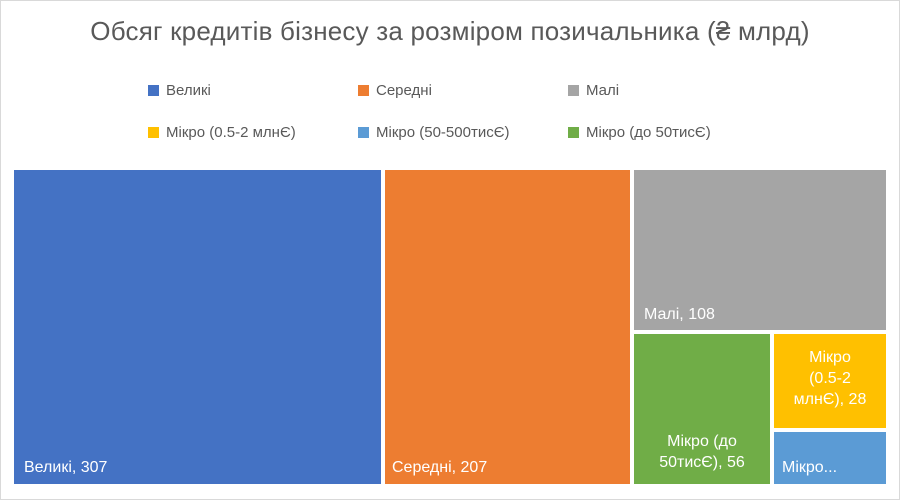 The width and height of the screenshot is (900, 500). Describe the element at coordinates (648, 132) in the screenshot. I see `legend-label-mikro-do-50: Мікро (до 50тисЄ)` at that location.